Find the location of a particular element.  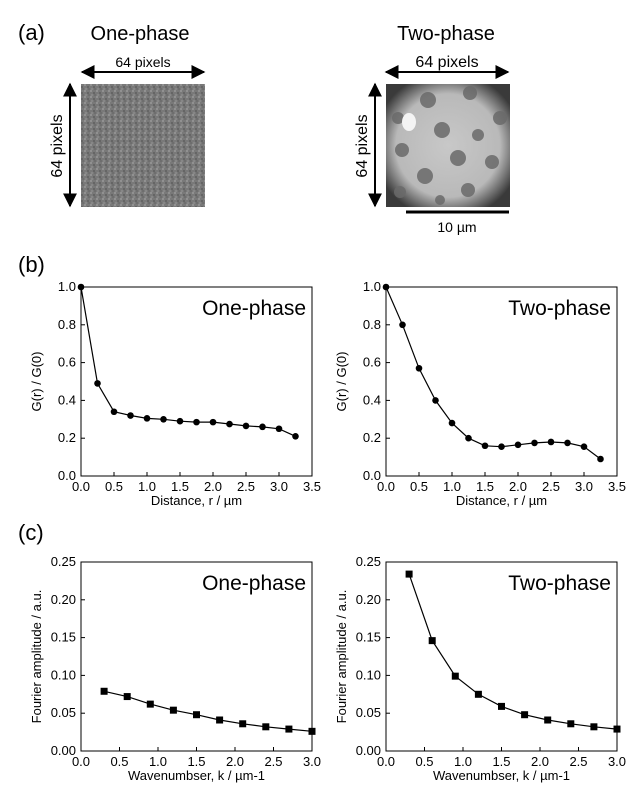

dark-domains is located at coordinates (449, 145).